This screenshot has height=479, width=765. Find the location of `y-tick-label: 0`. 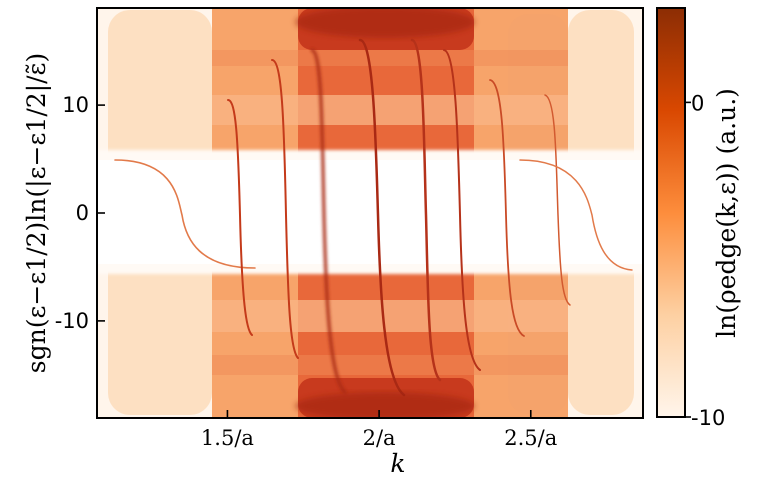

y-tick-label: 0 is located at coordinates (82, 213).